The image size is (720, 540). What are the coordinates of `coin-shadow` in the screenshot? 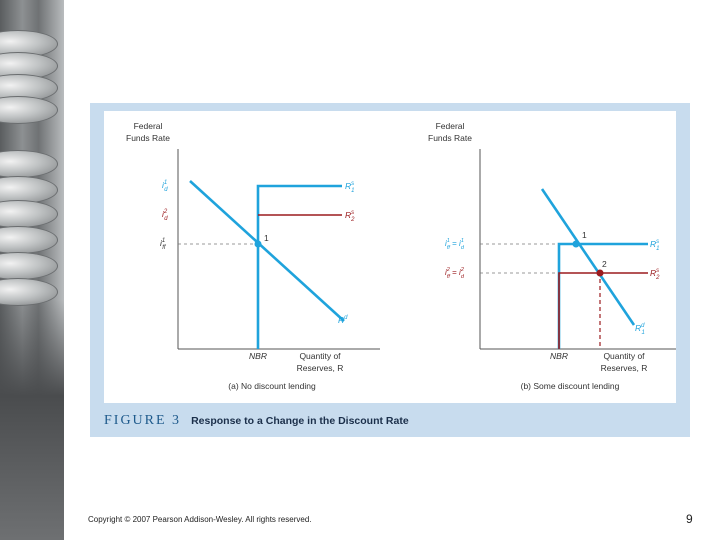 It's located at (32, 420).